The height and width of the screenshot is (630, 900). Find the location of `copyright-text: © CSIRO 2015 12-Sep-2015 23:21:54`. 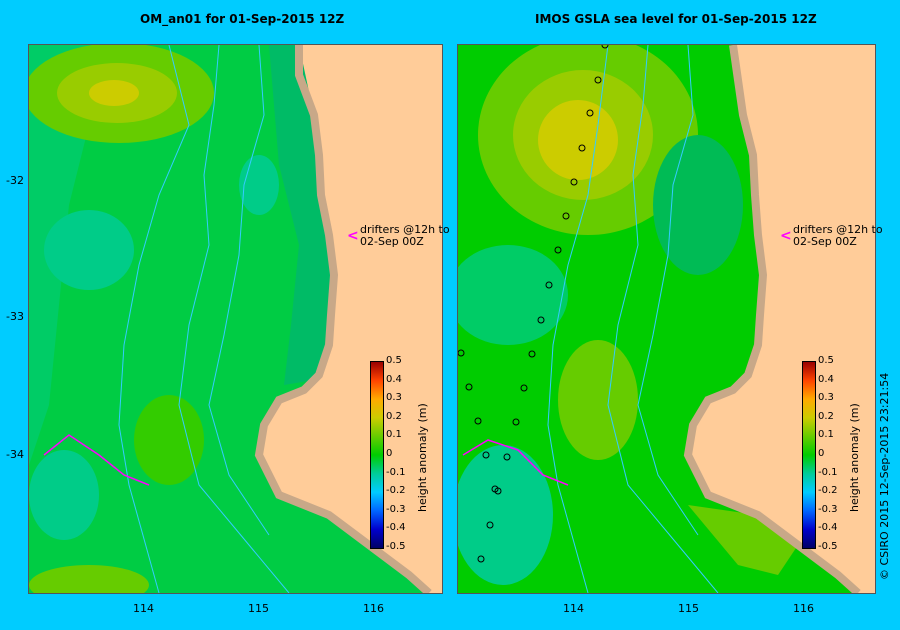

copyright-text: © CSIRO 2015 12-Sep-2015 23:21:54 is located at coordinates (884, 476).